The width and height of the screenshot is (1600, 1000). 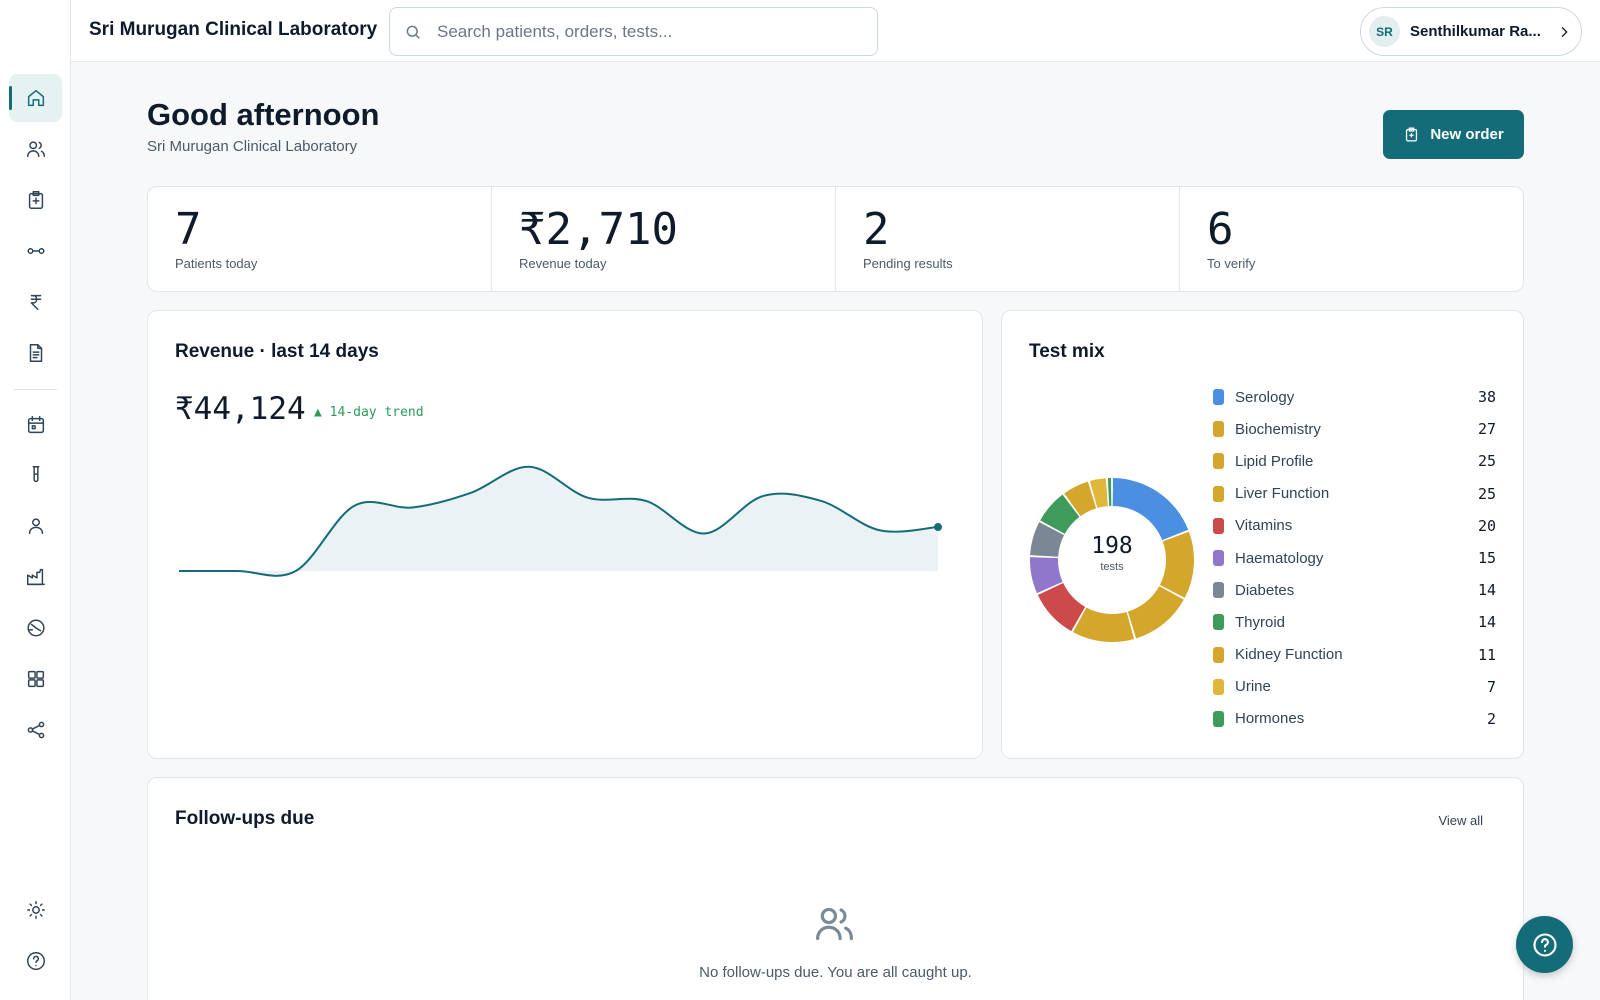 I want to click on legend-item: Lipid Profile 25, so click(x=1354, y=461).